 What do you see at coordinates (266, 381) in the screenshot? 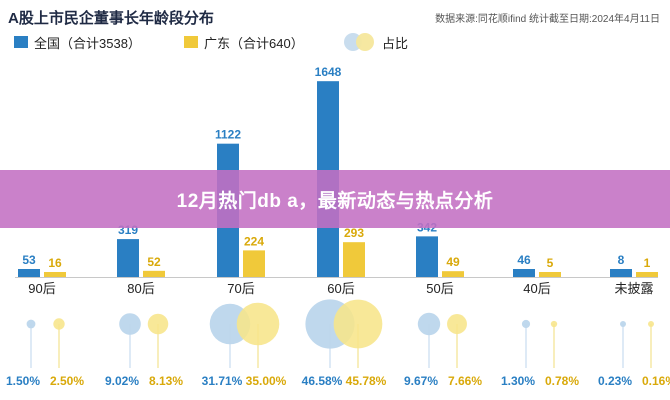
I see `share-label-guangdong-cat-2: 35.00%` at bounding box center [266, 381].